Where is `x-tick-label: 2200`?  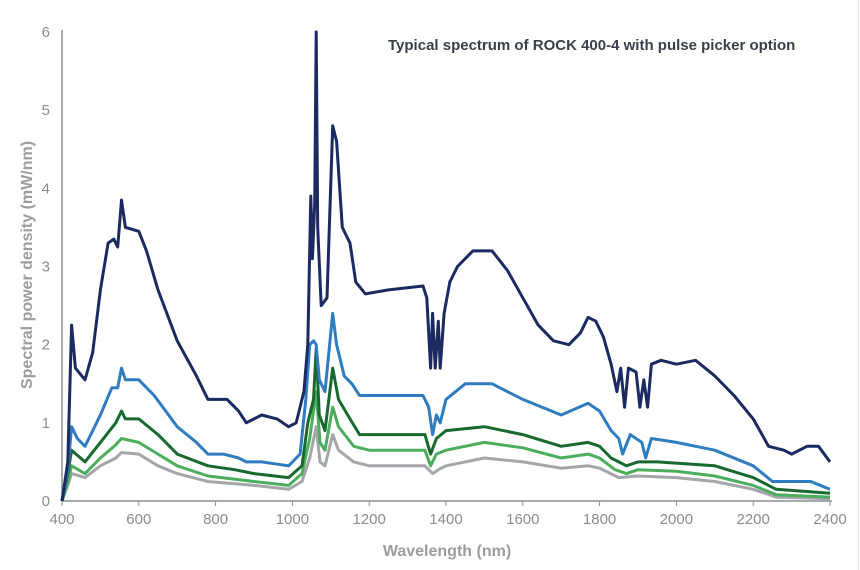
x-tick-label: 2200 is located at coordinates (753, 519).